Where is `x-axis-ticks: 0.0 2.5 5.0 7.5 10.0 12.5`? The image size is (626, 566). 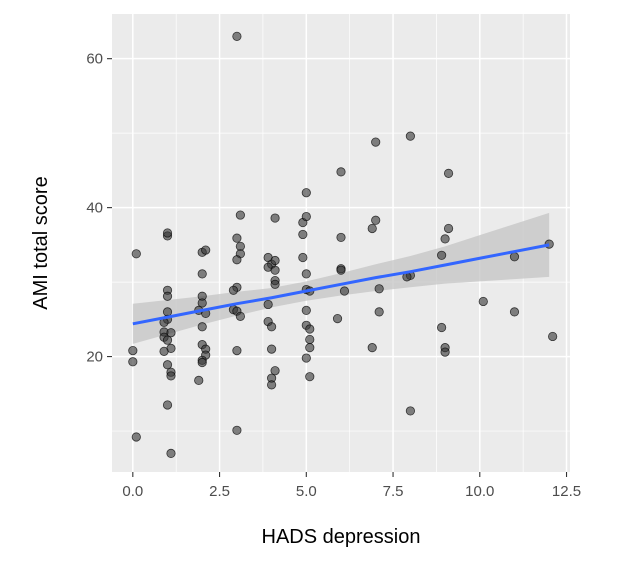
x-axis-ticks: 0.0 2.5 5.0 7.5 10.0 12.5 is located at coordinates (351, 486).